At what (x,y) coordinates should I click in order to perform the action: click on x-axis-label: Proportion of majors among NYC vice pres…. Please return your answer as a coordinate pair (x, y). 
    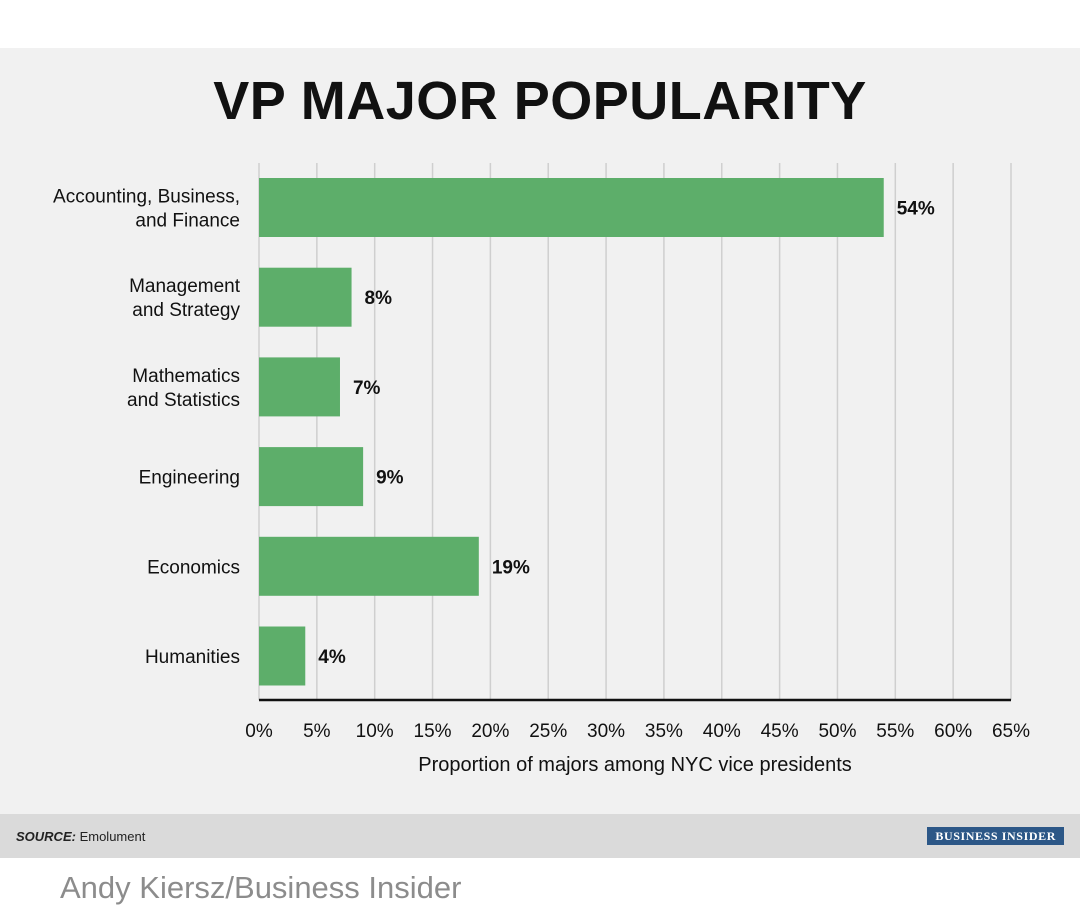
    Looking at the image, I should click on (635, 765).